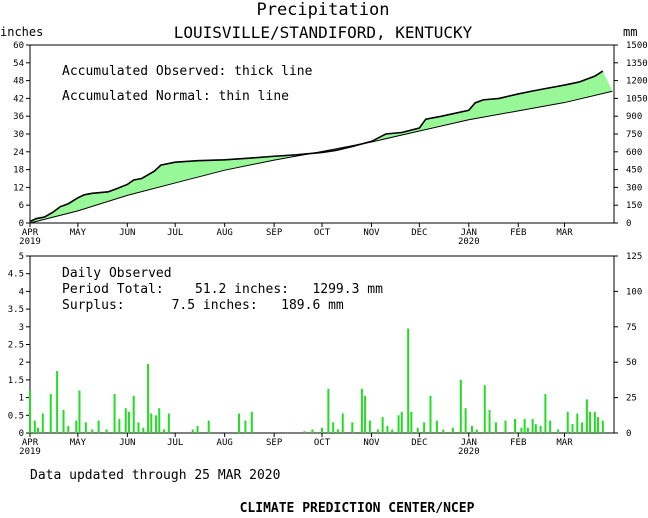 This screenshot has height=518, width=648. I want to click on daily-month-label: AUG, so click(225, 443).